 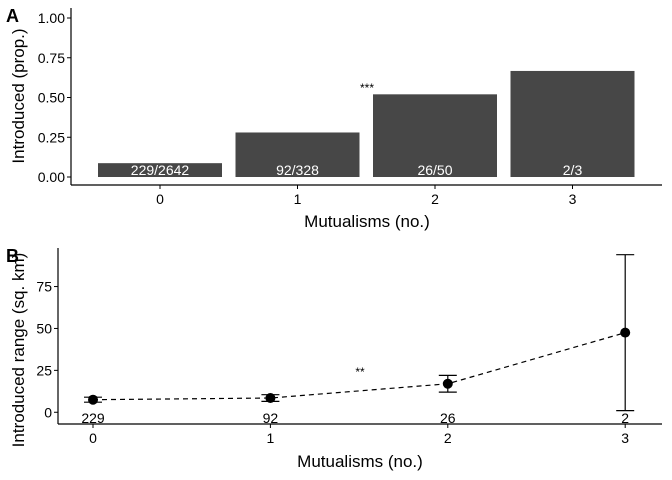 I want to click on panel-a-y-tick-label: 0.25, so click(x=51, y=137).